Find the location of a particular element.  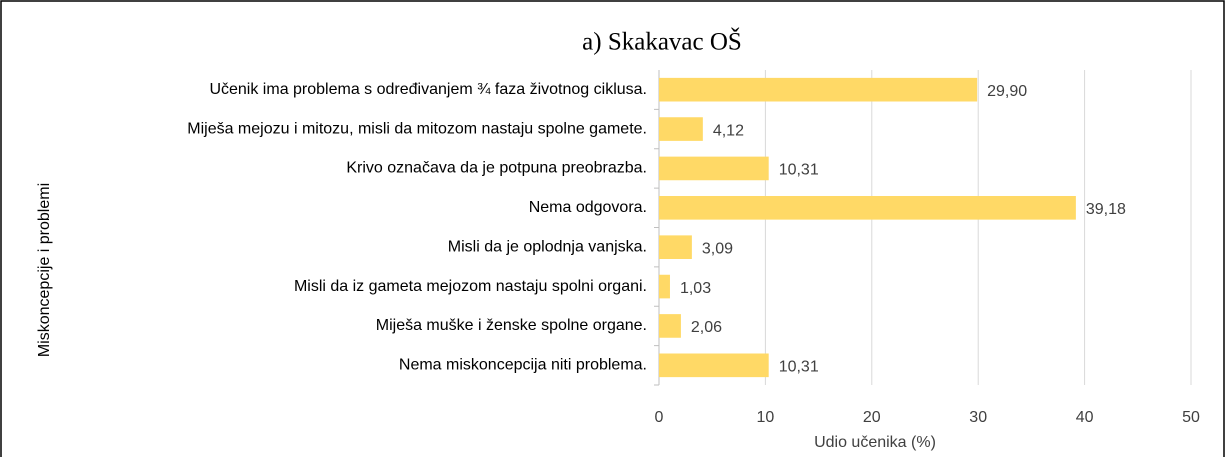

y-tick-label: Krivo označava da je potpuna preobrazba. is located at coordinates (496, 168).